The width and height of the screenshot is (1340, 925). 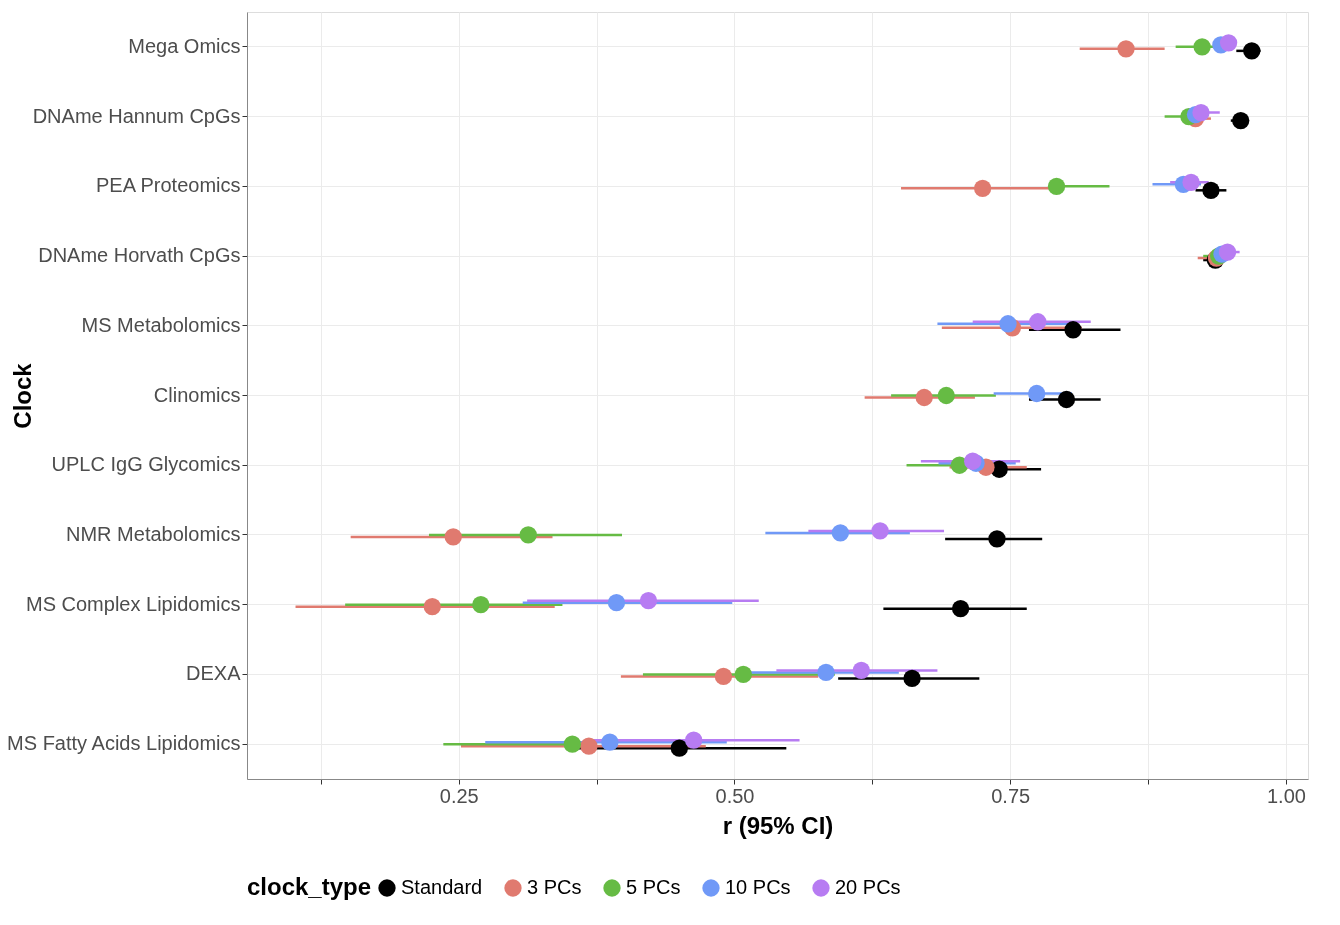 I want to click on x-tick-label: 0.75, so click(x=1011, y=795).